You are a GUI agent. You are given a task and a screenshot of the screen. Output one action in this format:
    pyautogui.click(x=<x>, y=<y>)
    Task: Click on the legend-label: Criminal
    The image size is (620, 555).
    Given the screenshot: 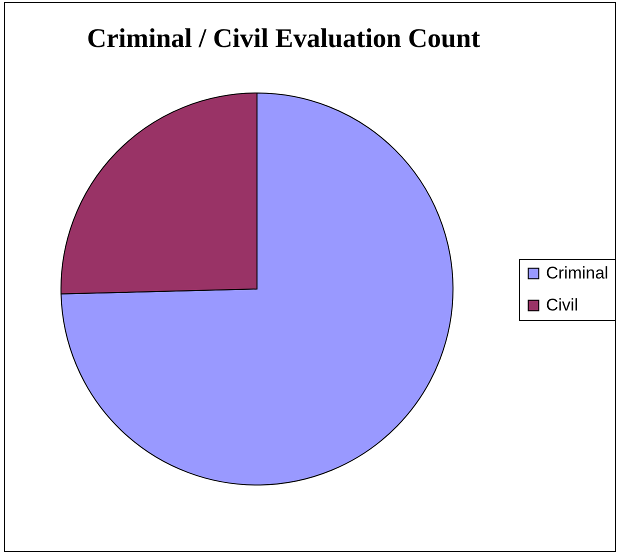 What is the action you would take?
    pyautogui.click(x=577, y=273)
    